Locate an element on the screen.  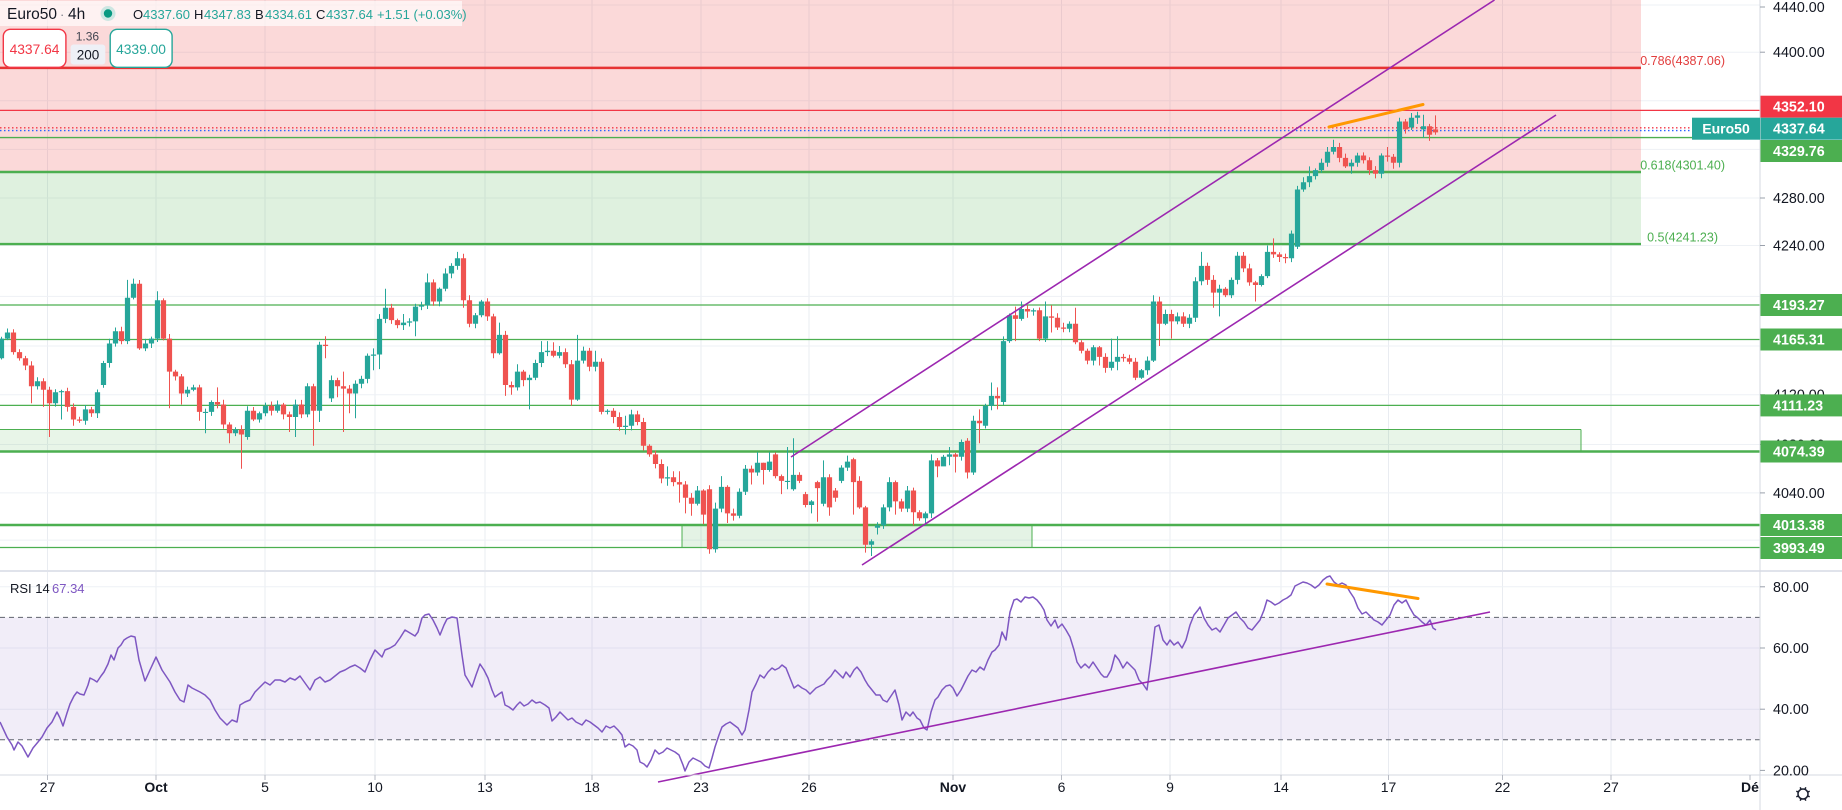
svg-text: 80.00 is located at coordinates (1791, 588).